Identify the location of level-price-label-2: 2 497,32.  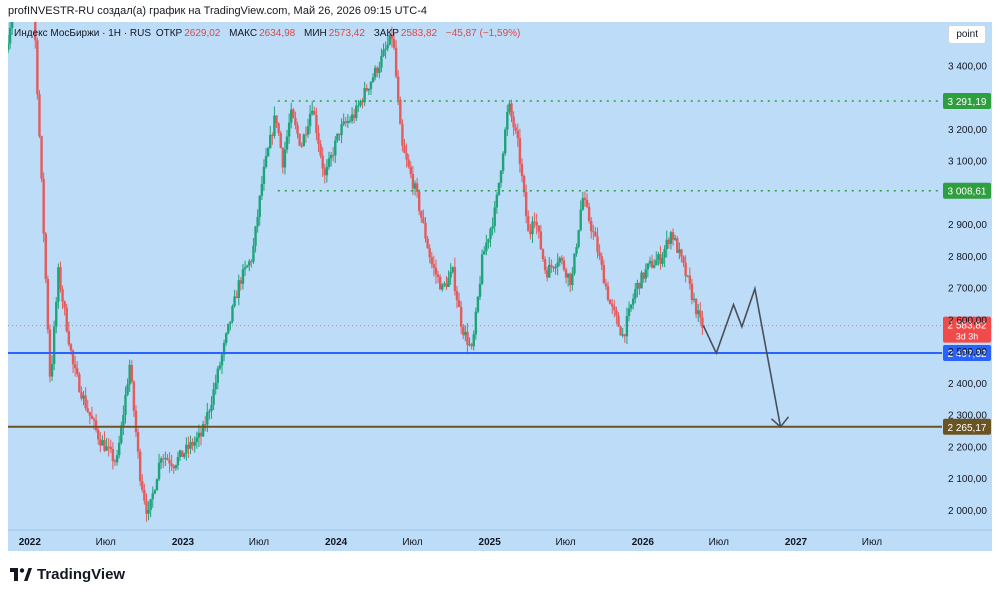
(967, 354).